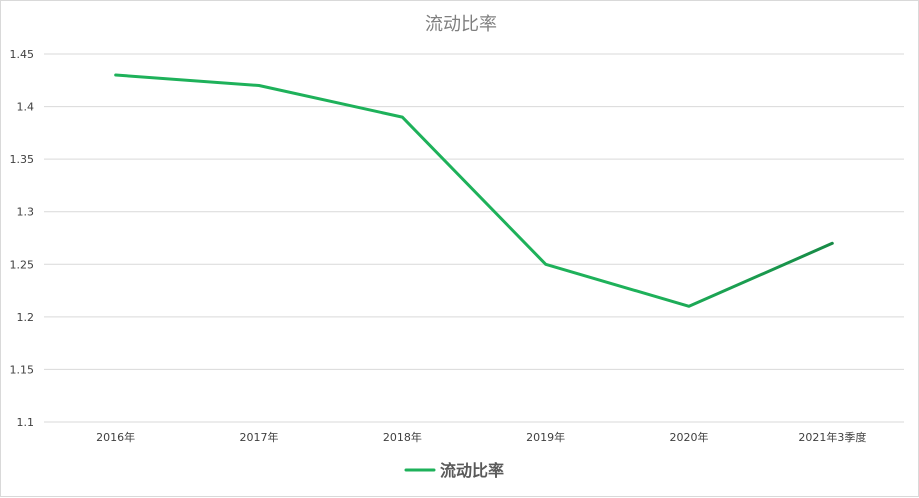 The width and height of the screenshot is (919, 498). I want to click on y-tick-label: 1.3, so click(26, 212).